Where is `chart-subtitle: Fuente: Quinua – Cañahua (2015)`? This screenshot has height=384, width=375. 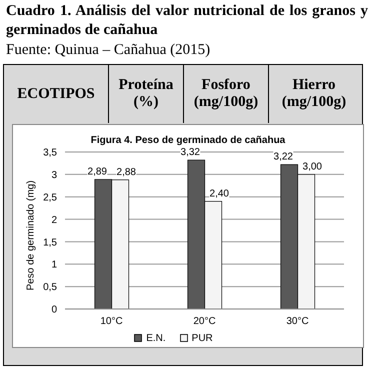
chart-subtitle: Fuente: Quinua – Cañahua (2015) is located at coordinates (108, 50).